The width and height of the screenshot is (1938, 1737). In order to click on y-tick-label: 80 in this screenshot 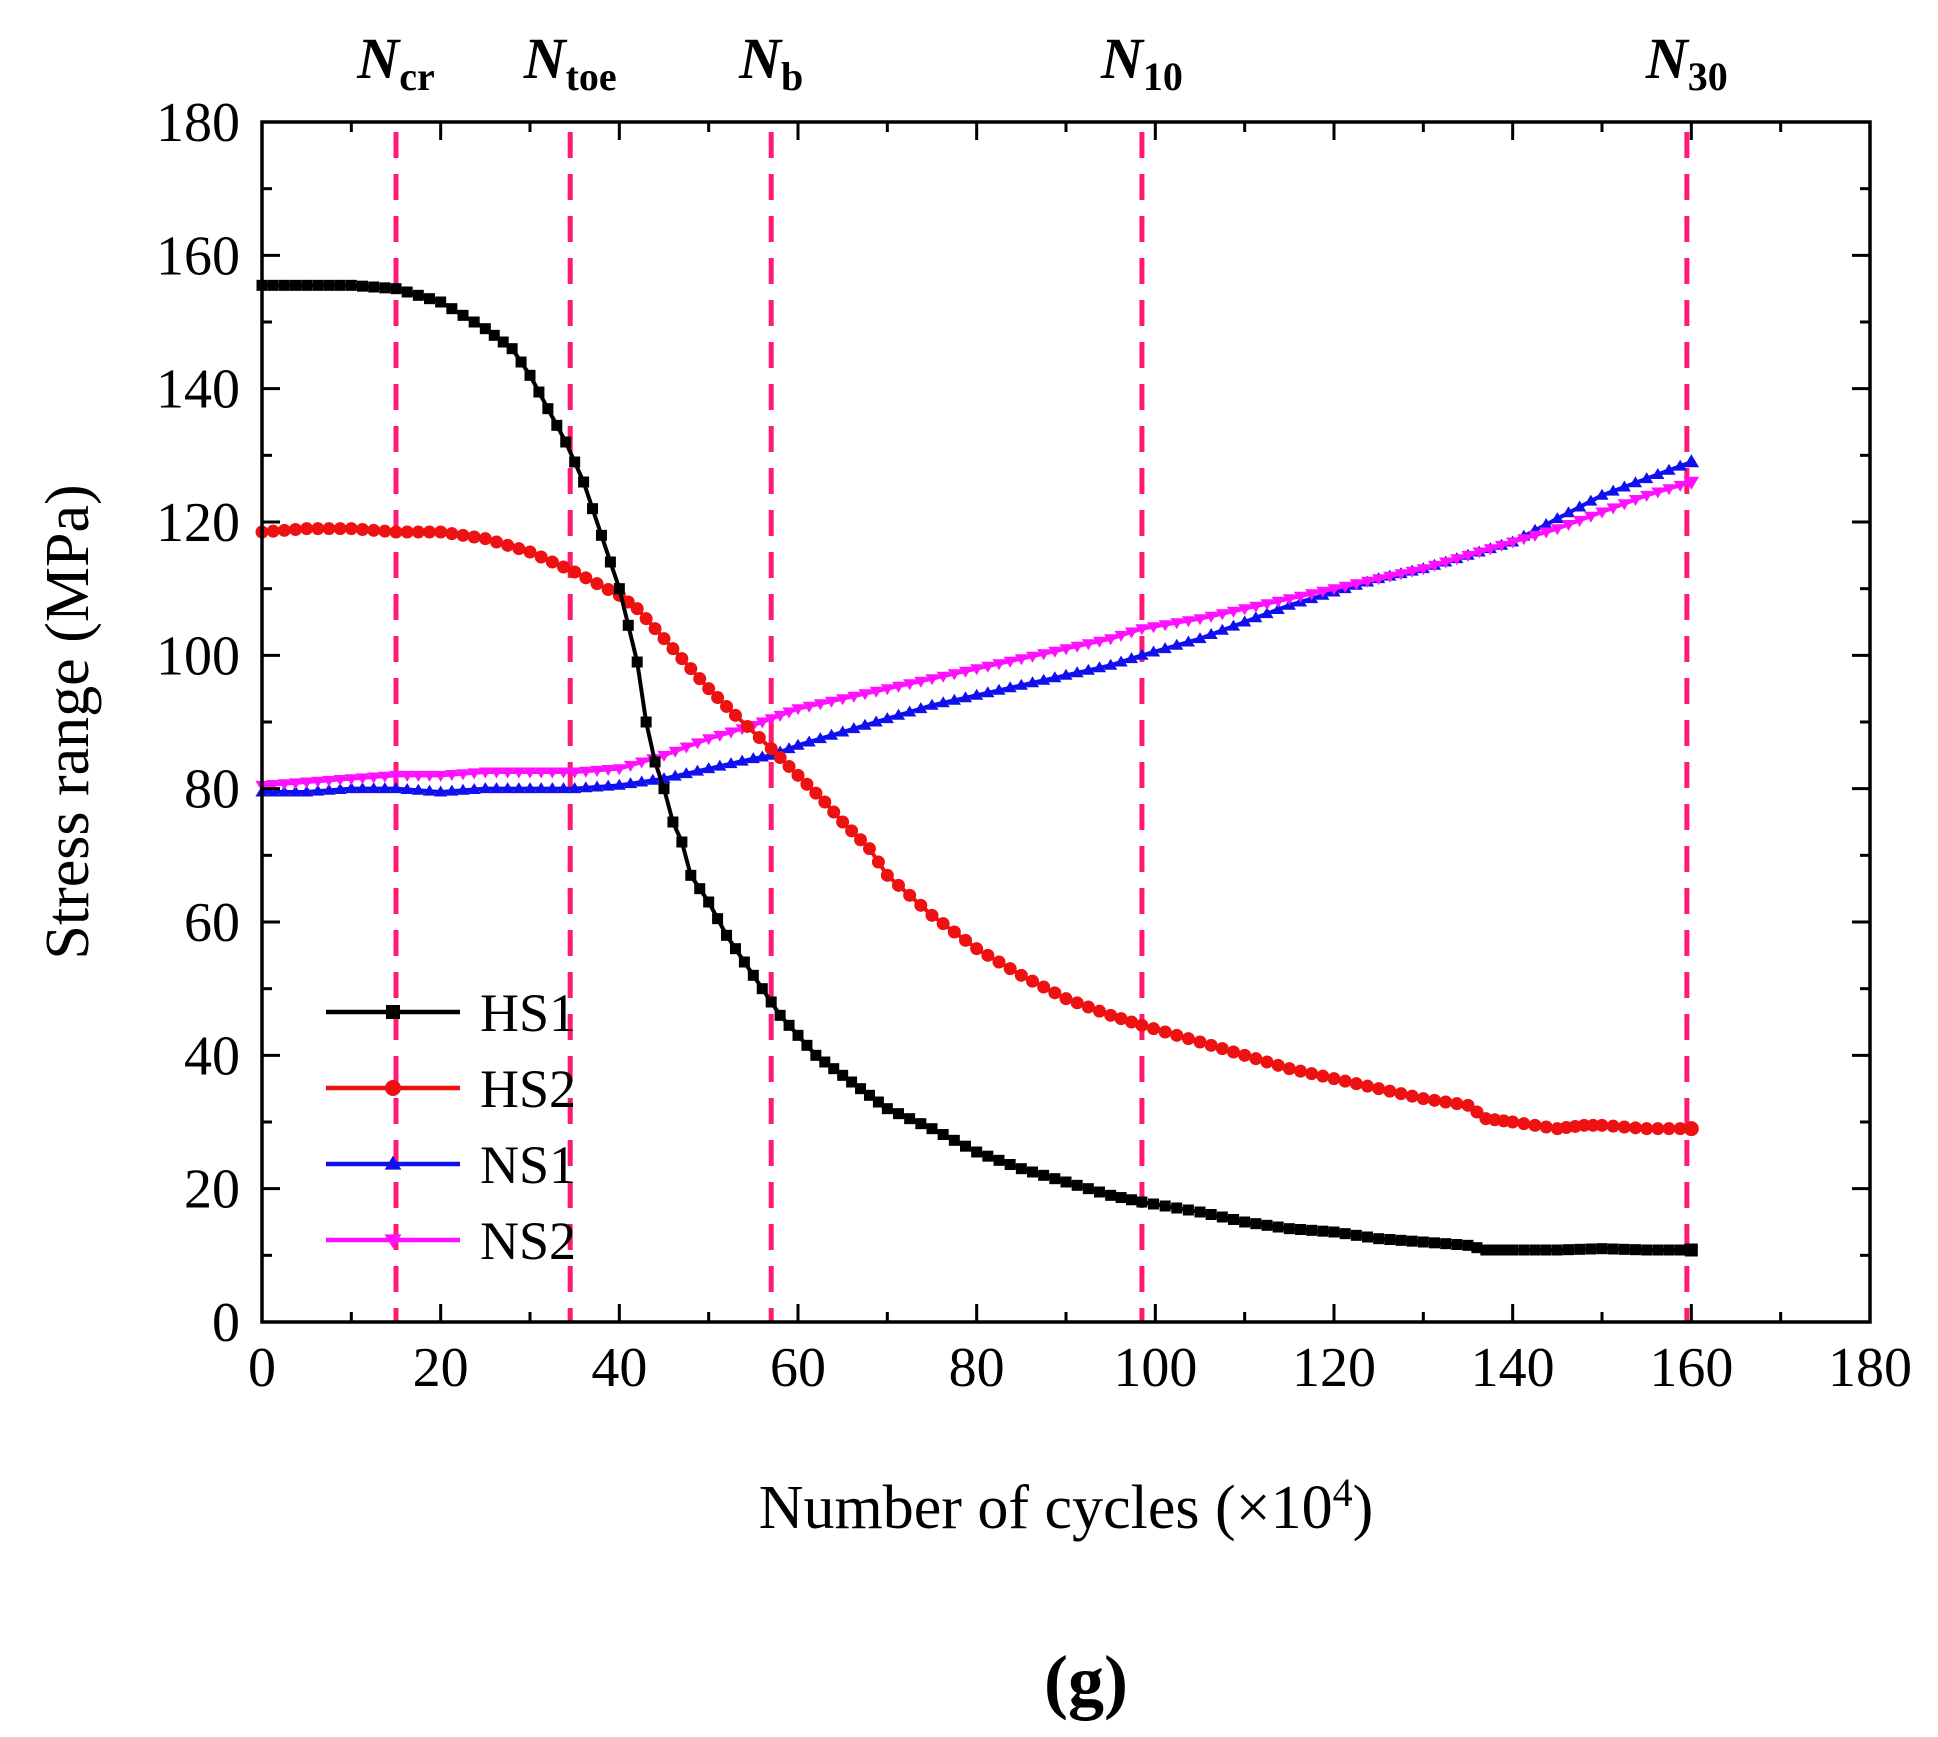, I will do `click(212, 790)`.